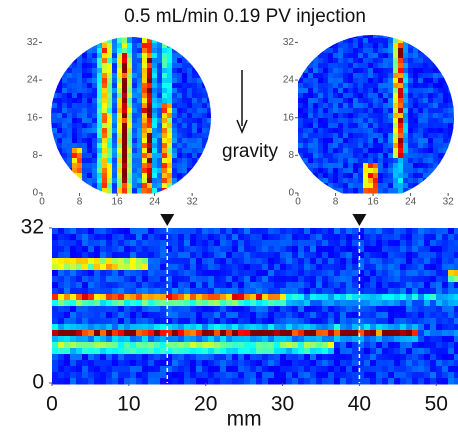  I want to click on y-tick-label: 0, so click(35, 193).